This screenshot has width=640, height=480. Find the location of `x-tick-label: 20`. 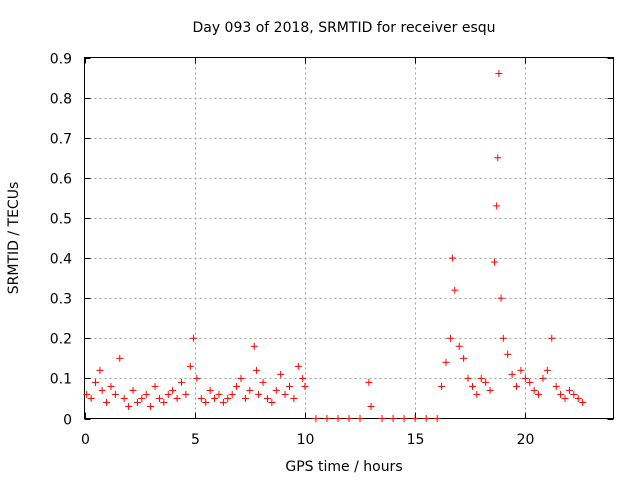

x-tick-label: 20 is located at coordinates (526, 440).